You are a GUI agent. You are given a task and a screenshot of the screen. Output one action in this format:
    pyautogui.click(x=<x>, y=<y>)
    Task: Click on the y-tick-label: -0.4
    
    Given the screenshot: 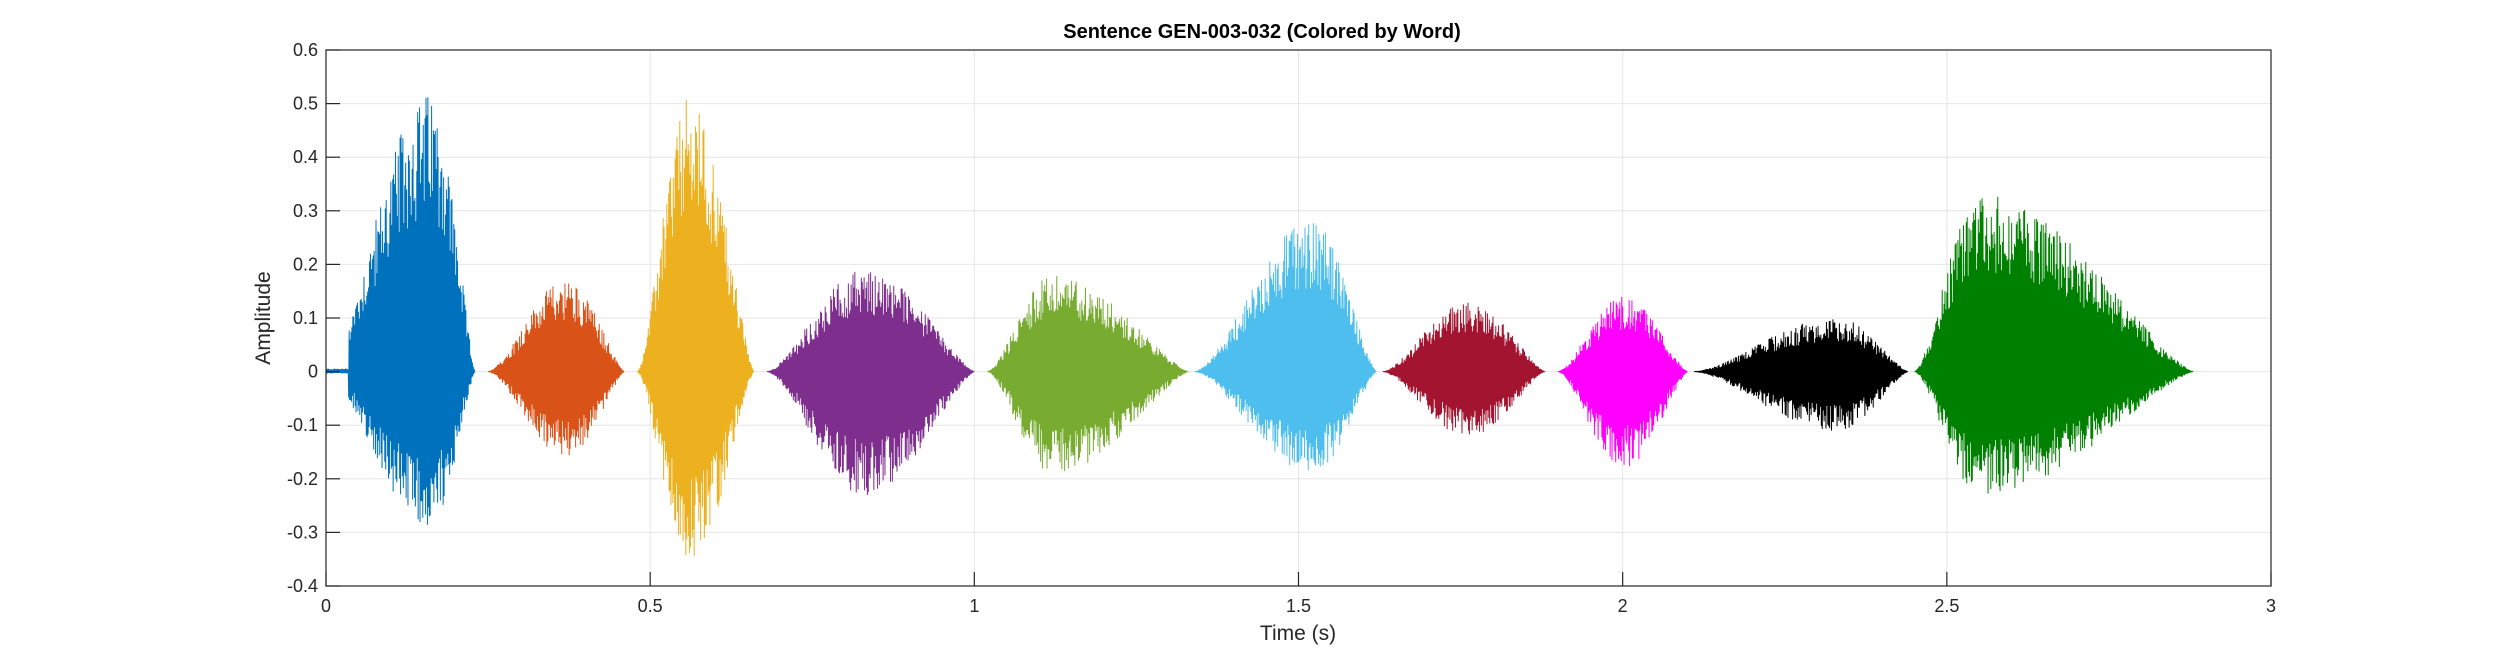 What is the action you would take?
    pyautogui.click(x=302, y=586)
    